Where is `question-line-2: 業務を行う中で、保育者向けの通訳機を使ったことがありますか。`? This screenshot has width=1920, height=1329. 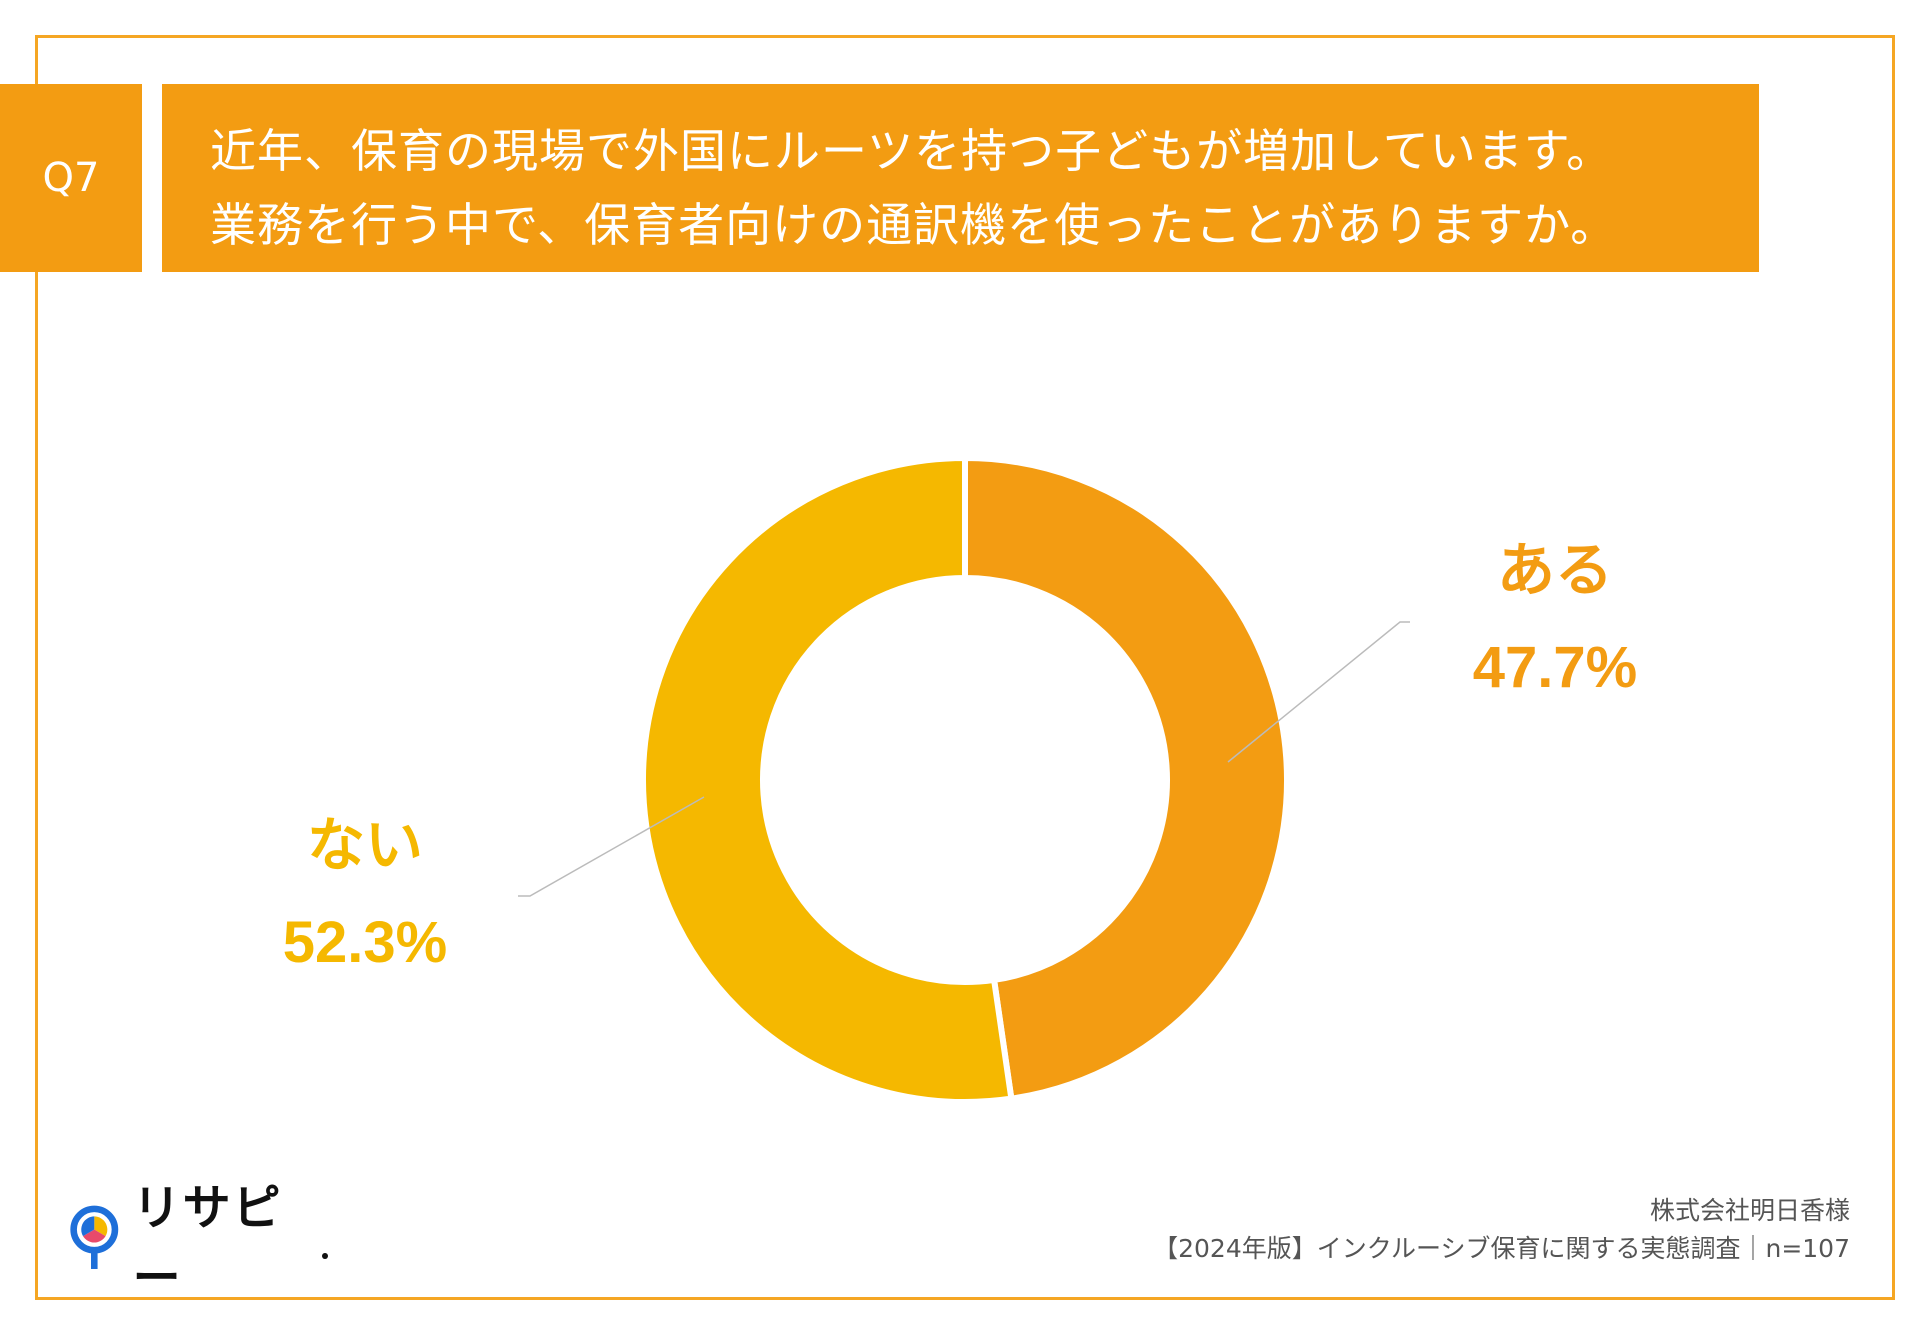 question-line-2: 業務を行う中で、保育者向けの通訳機を使ったことがありますか。 is located at coordinates (914, 225).